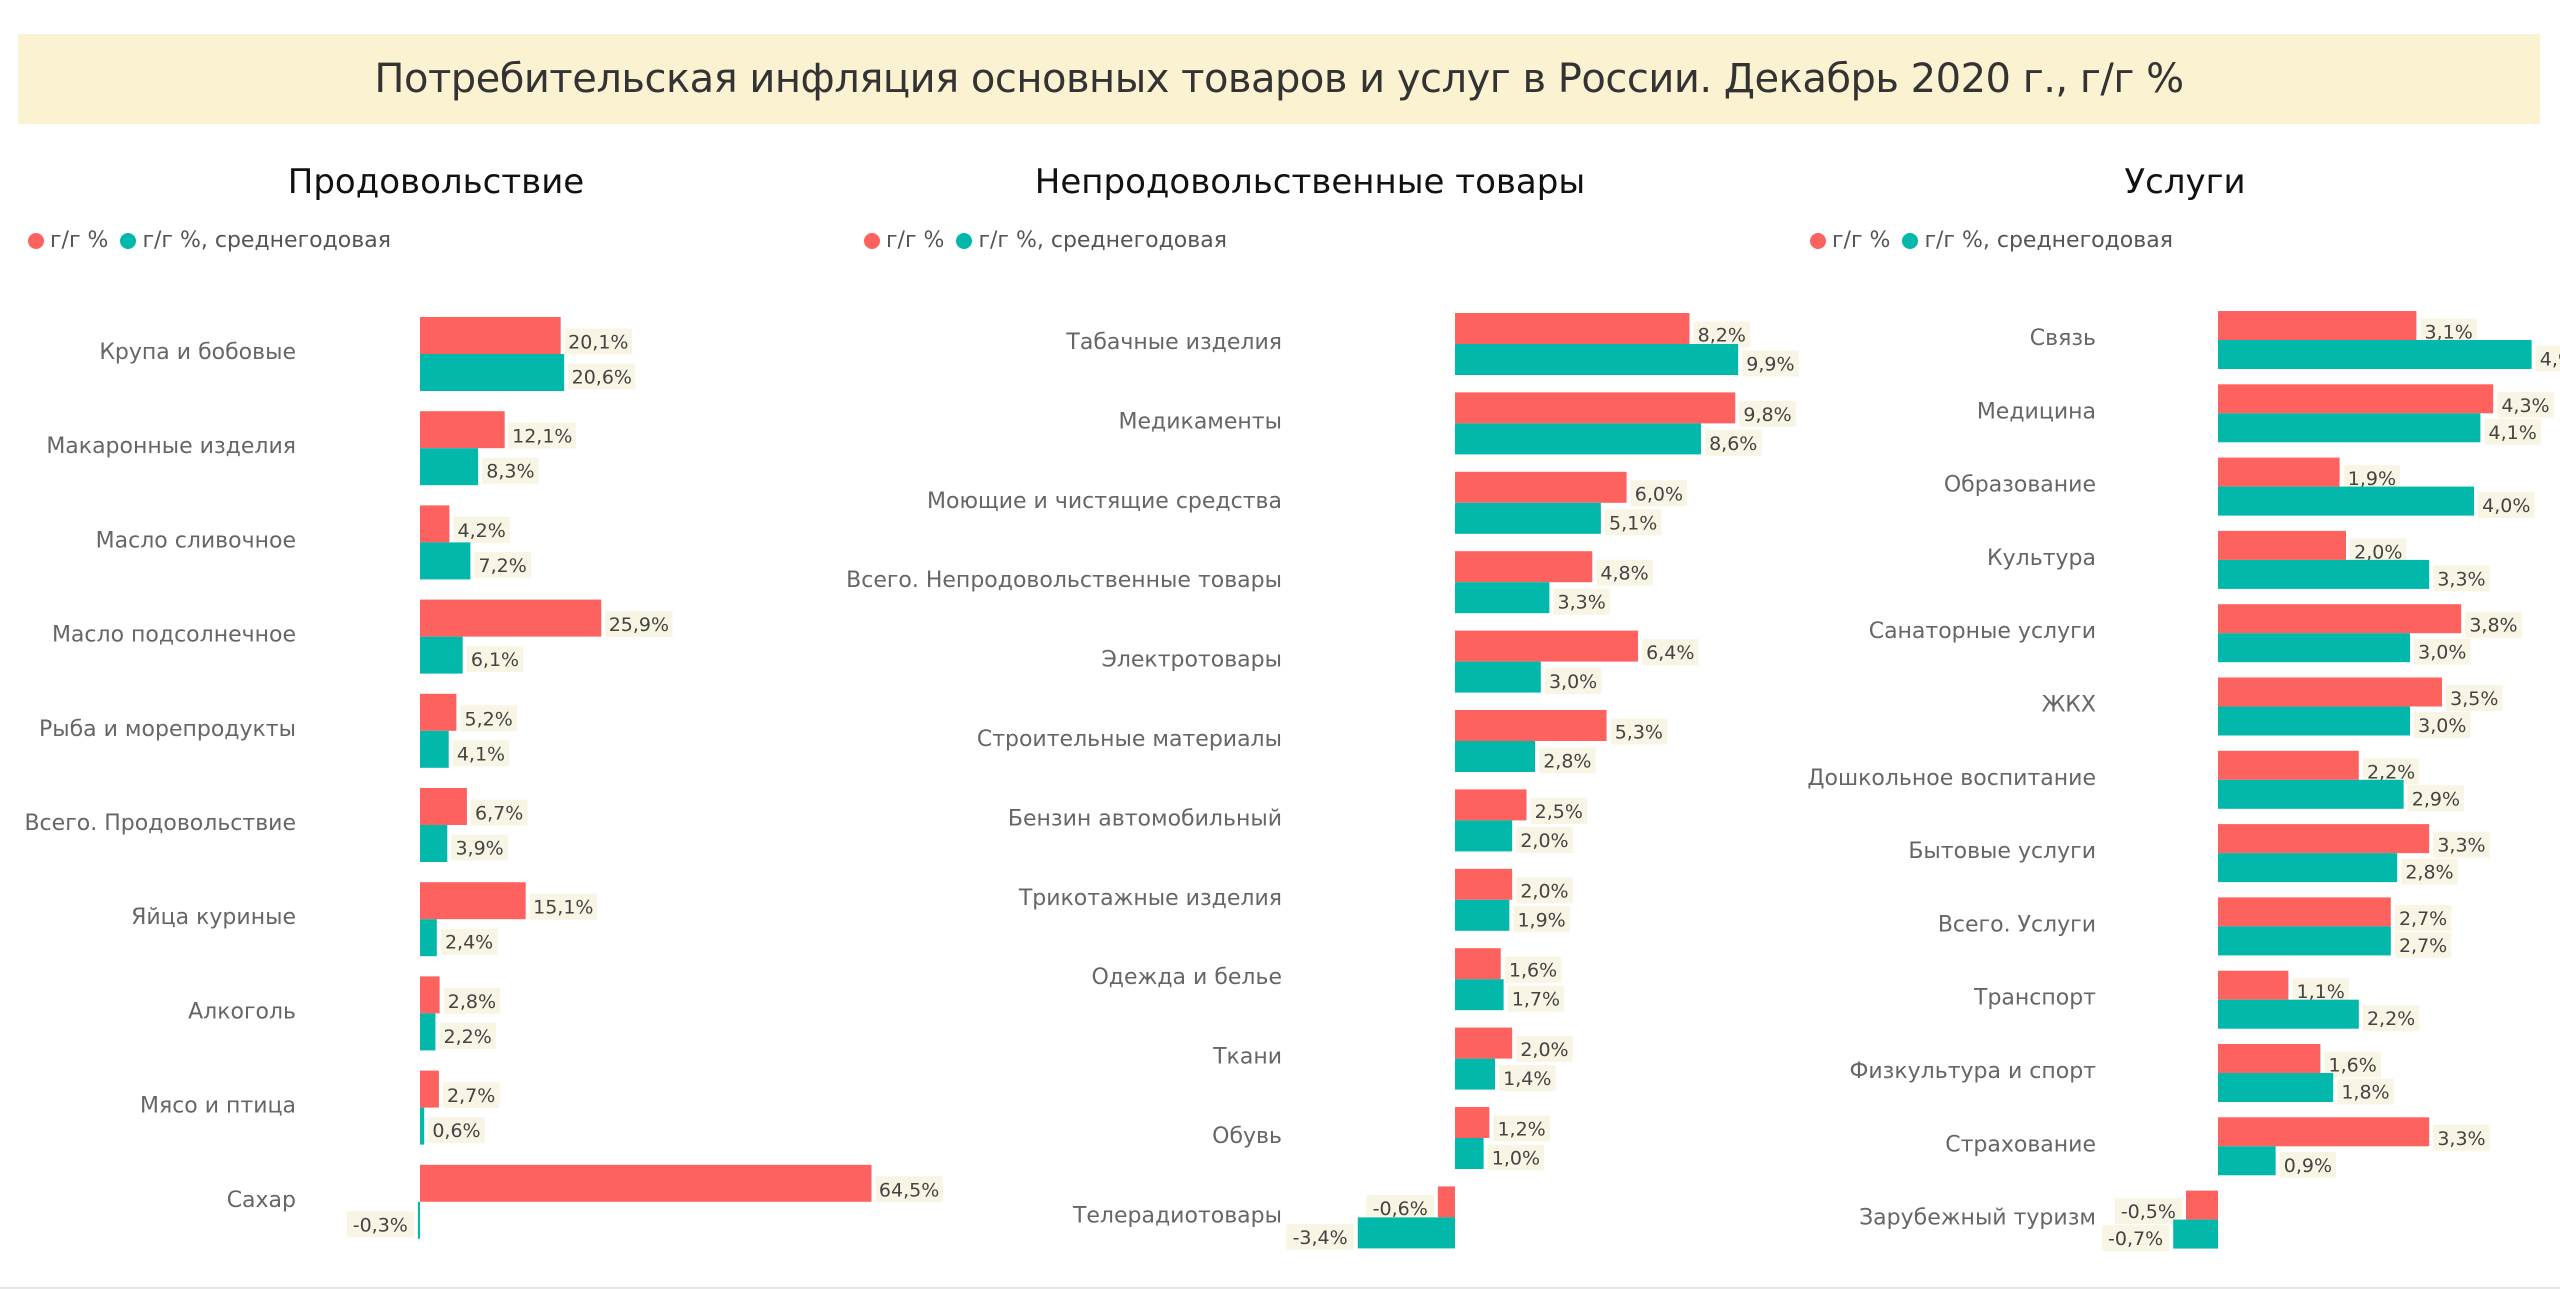 The width and height of the screenshot is (2560, 1289). I want to click on category-label: Алкоголь, so click(242, 1011).